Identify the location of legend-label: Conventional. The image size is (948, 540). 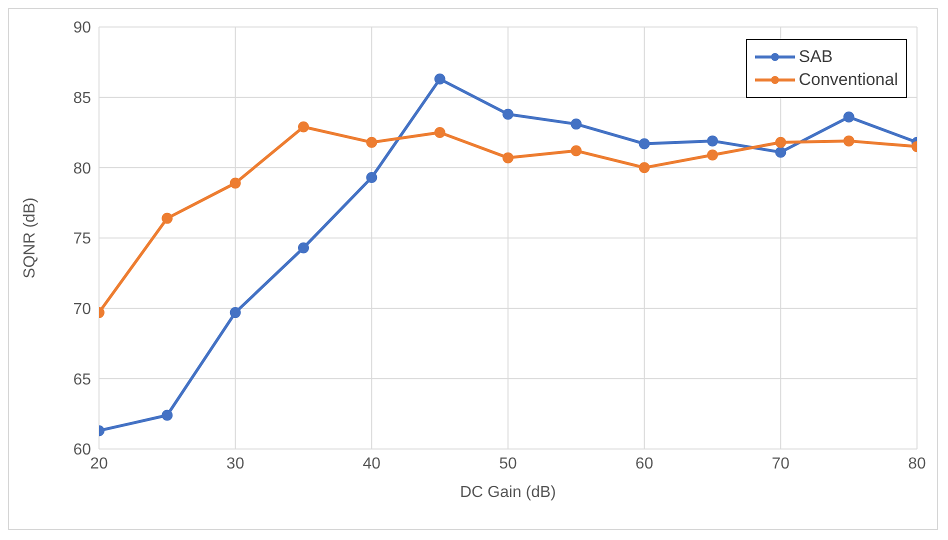
(848, 80).